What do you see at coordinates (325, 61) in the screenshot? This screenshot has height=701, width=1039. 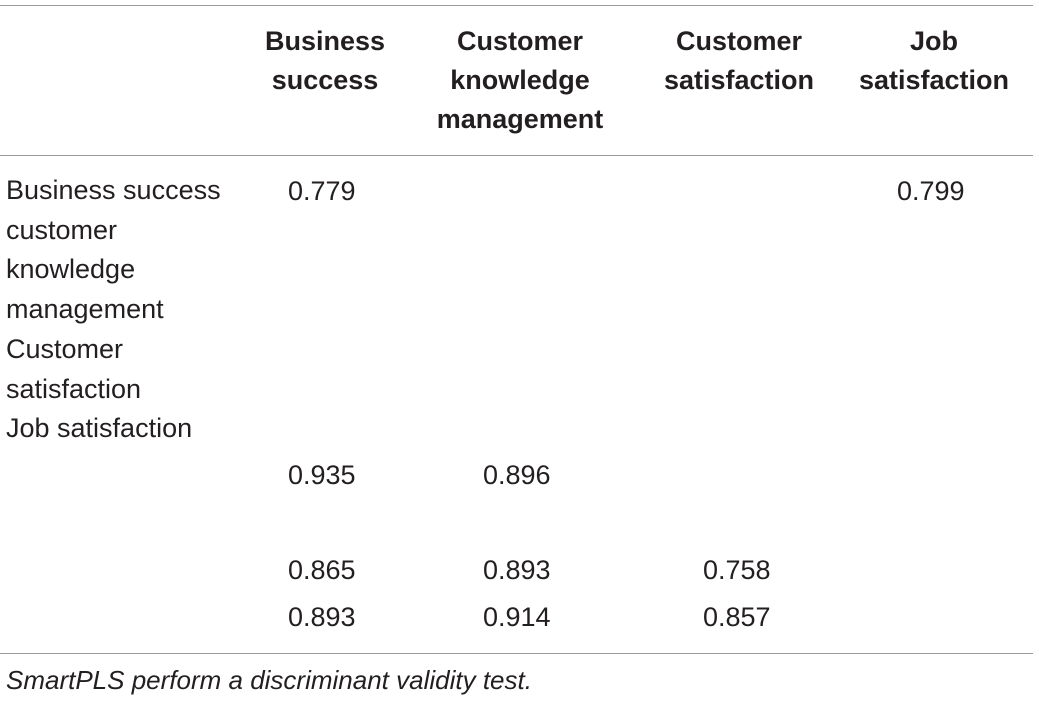 I see `column-header-business-success: Business success` at bounding box center [325, 61].